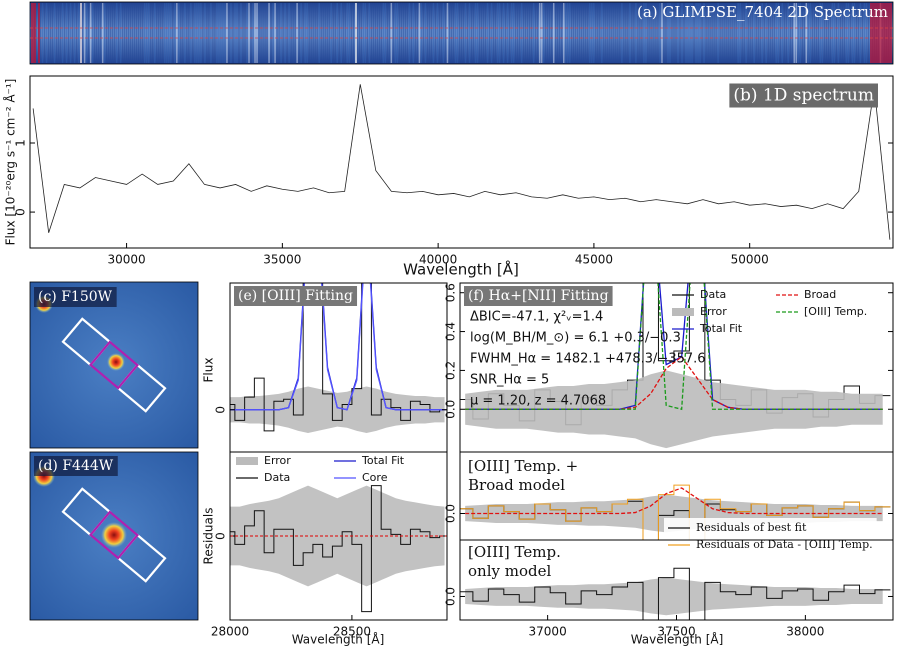 The image size is (897, 651). I want to click on annotations: [OIII] Temp.only model, so click(514, 561).